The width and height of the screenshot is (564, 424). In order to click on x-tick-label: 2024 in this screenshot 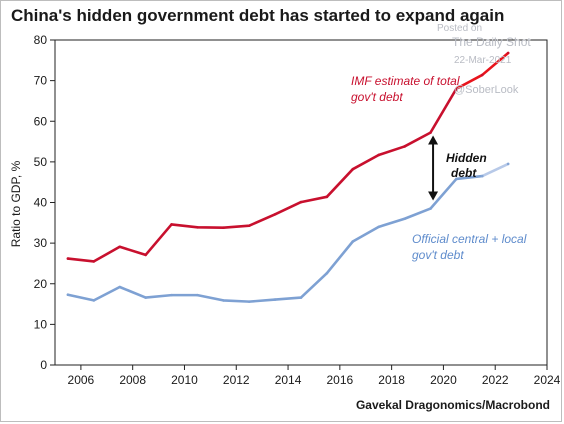, I will do `click(547, 380)`.